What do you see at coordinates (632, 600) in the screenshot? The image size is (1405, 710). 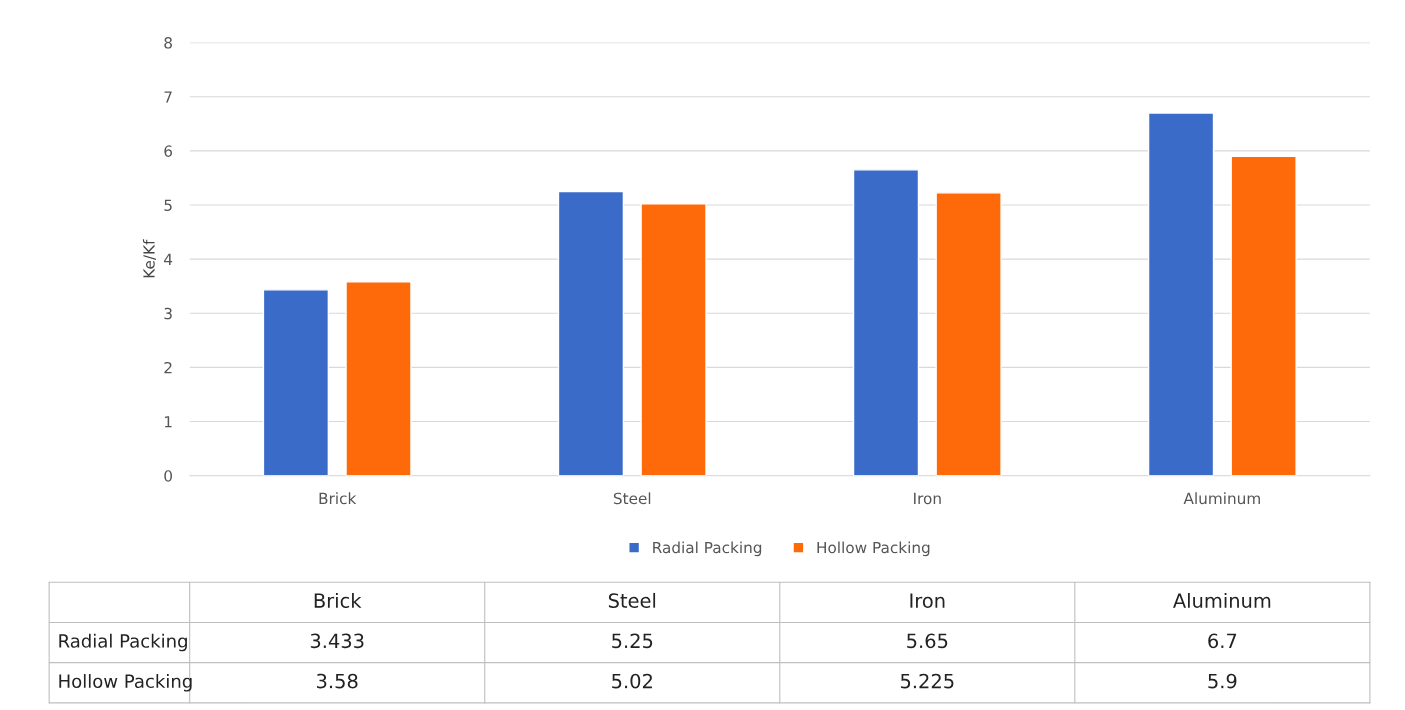 I see `category-label: Steel` at bounding box center [632, 600].